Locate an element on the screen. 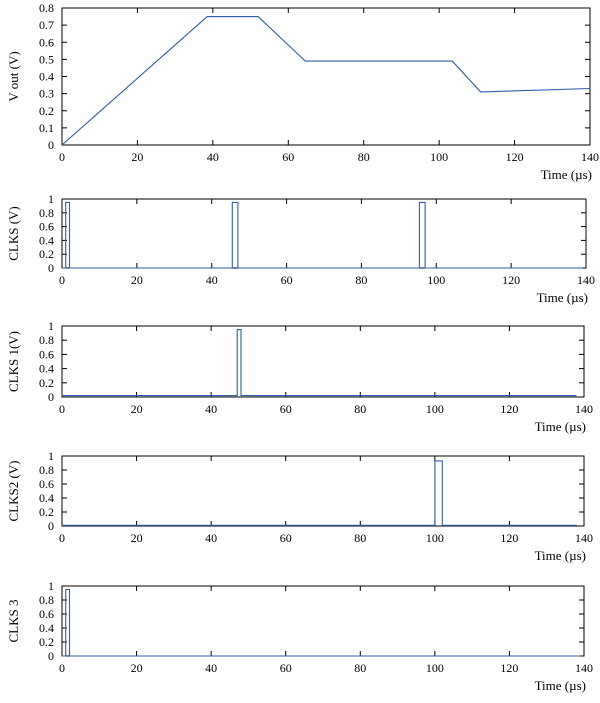 Image resolution: width=600 pixels, height=703 pixels. y-axis-title: CLKS (V) is located at coordinates (13, 233).